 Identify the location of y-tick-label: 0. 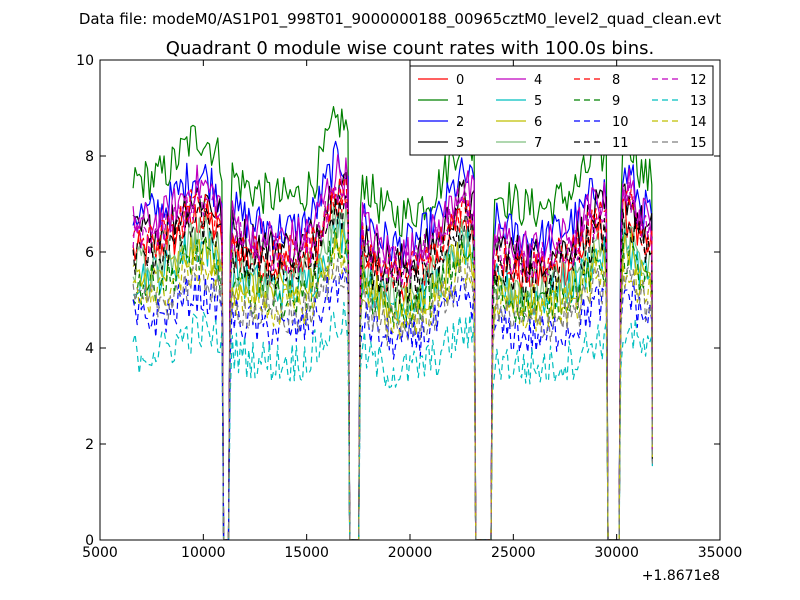
(89, 541).